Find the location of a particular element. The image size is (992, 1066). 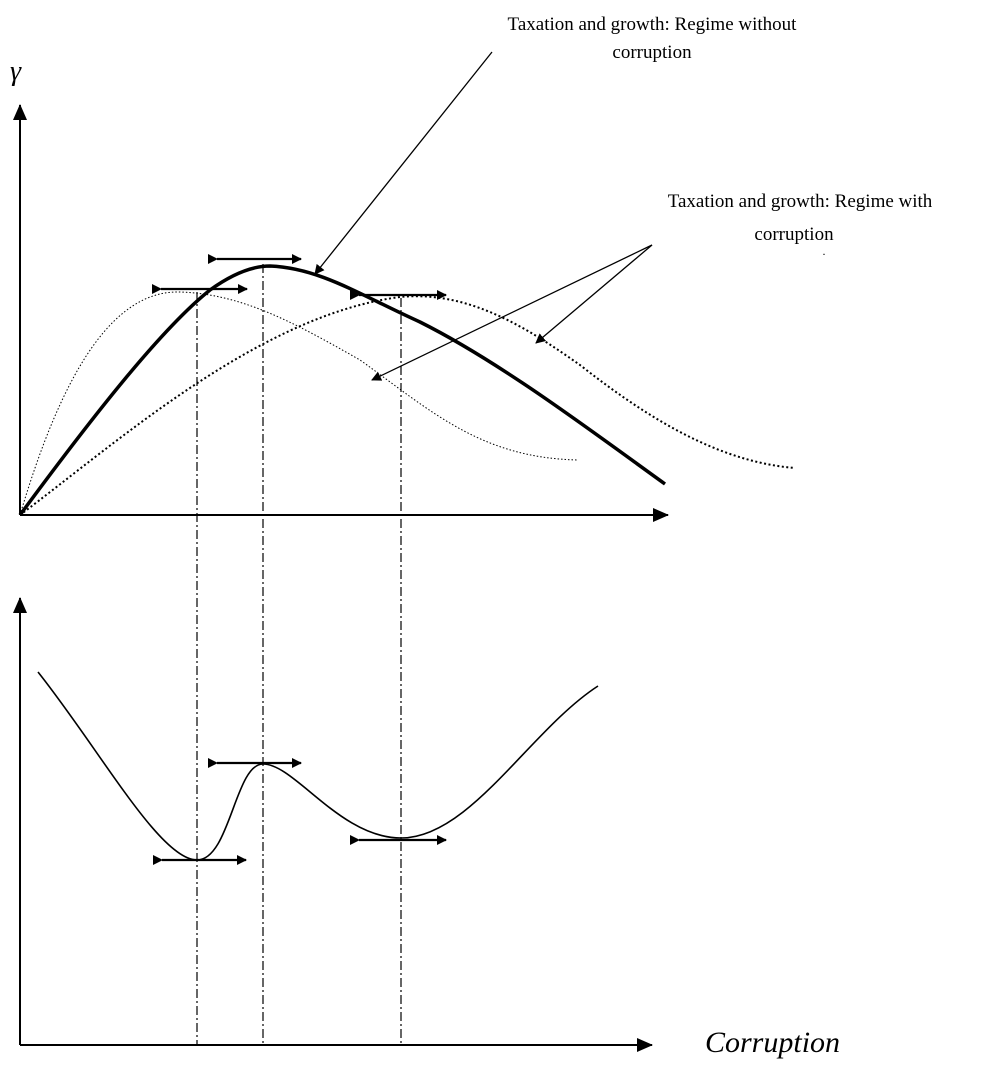

y-axis-label-gamma: γ is located at coordinates (16, 71).